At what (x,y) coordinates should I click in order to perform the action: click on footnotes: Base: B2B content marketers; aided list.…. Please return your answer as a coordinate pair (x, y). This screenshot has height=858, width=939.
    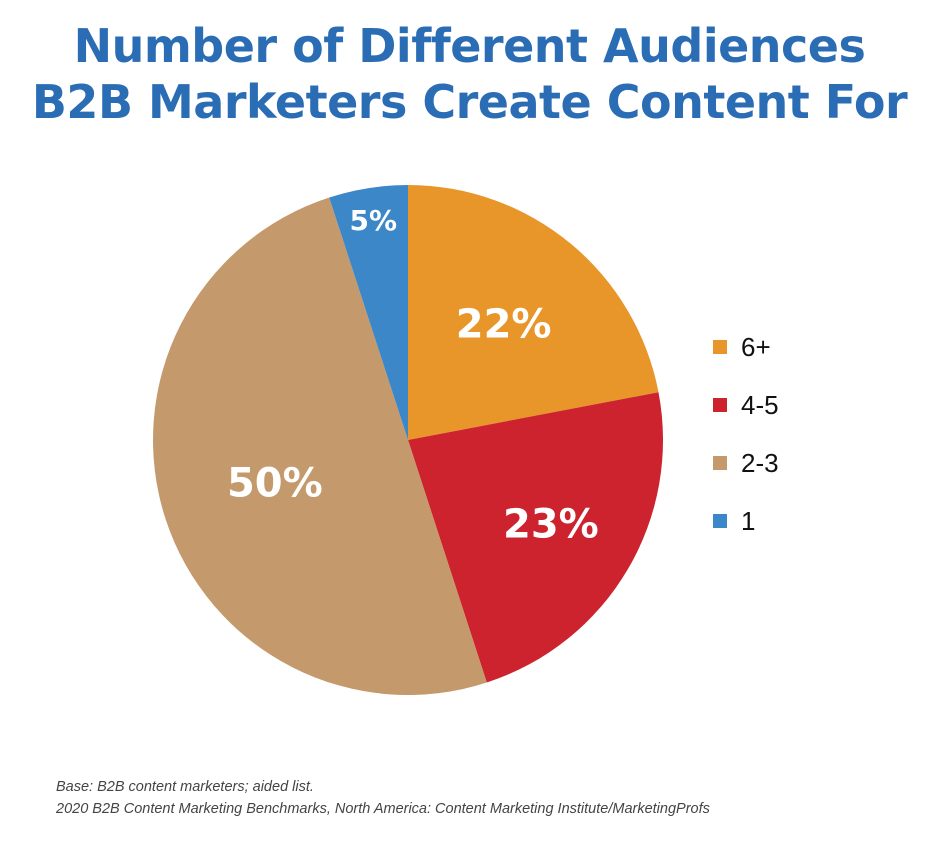
    Looking at the image, I should click on (383, 798).